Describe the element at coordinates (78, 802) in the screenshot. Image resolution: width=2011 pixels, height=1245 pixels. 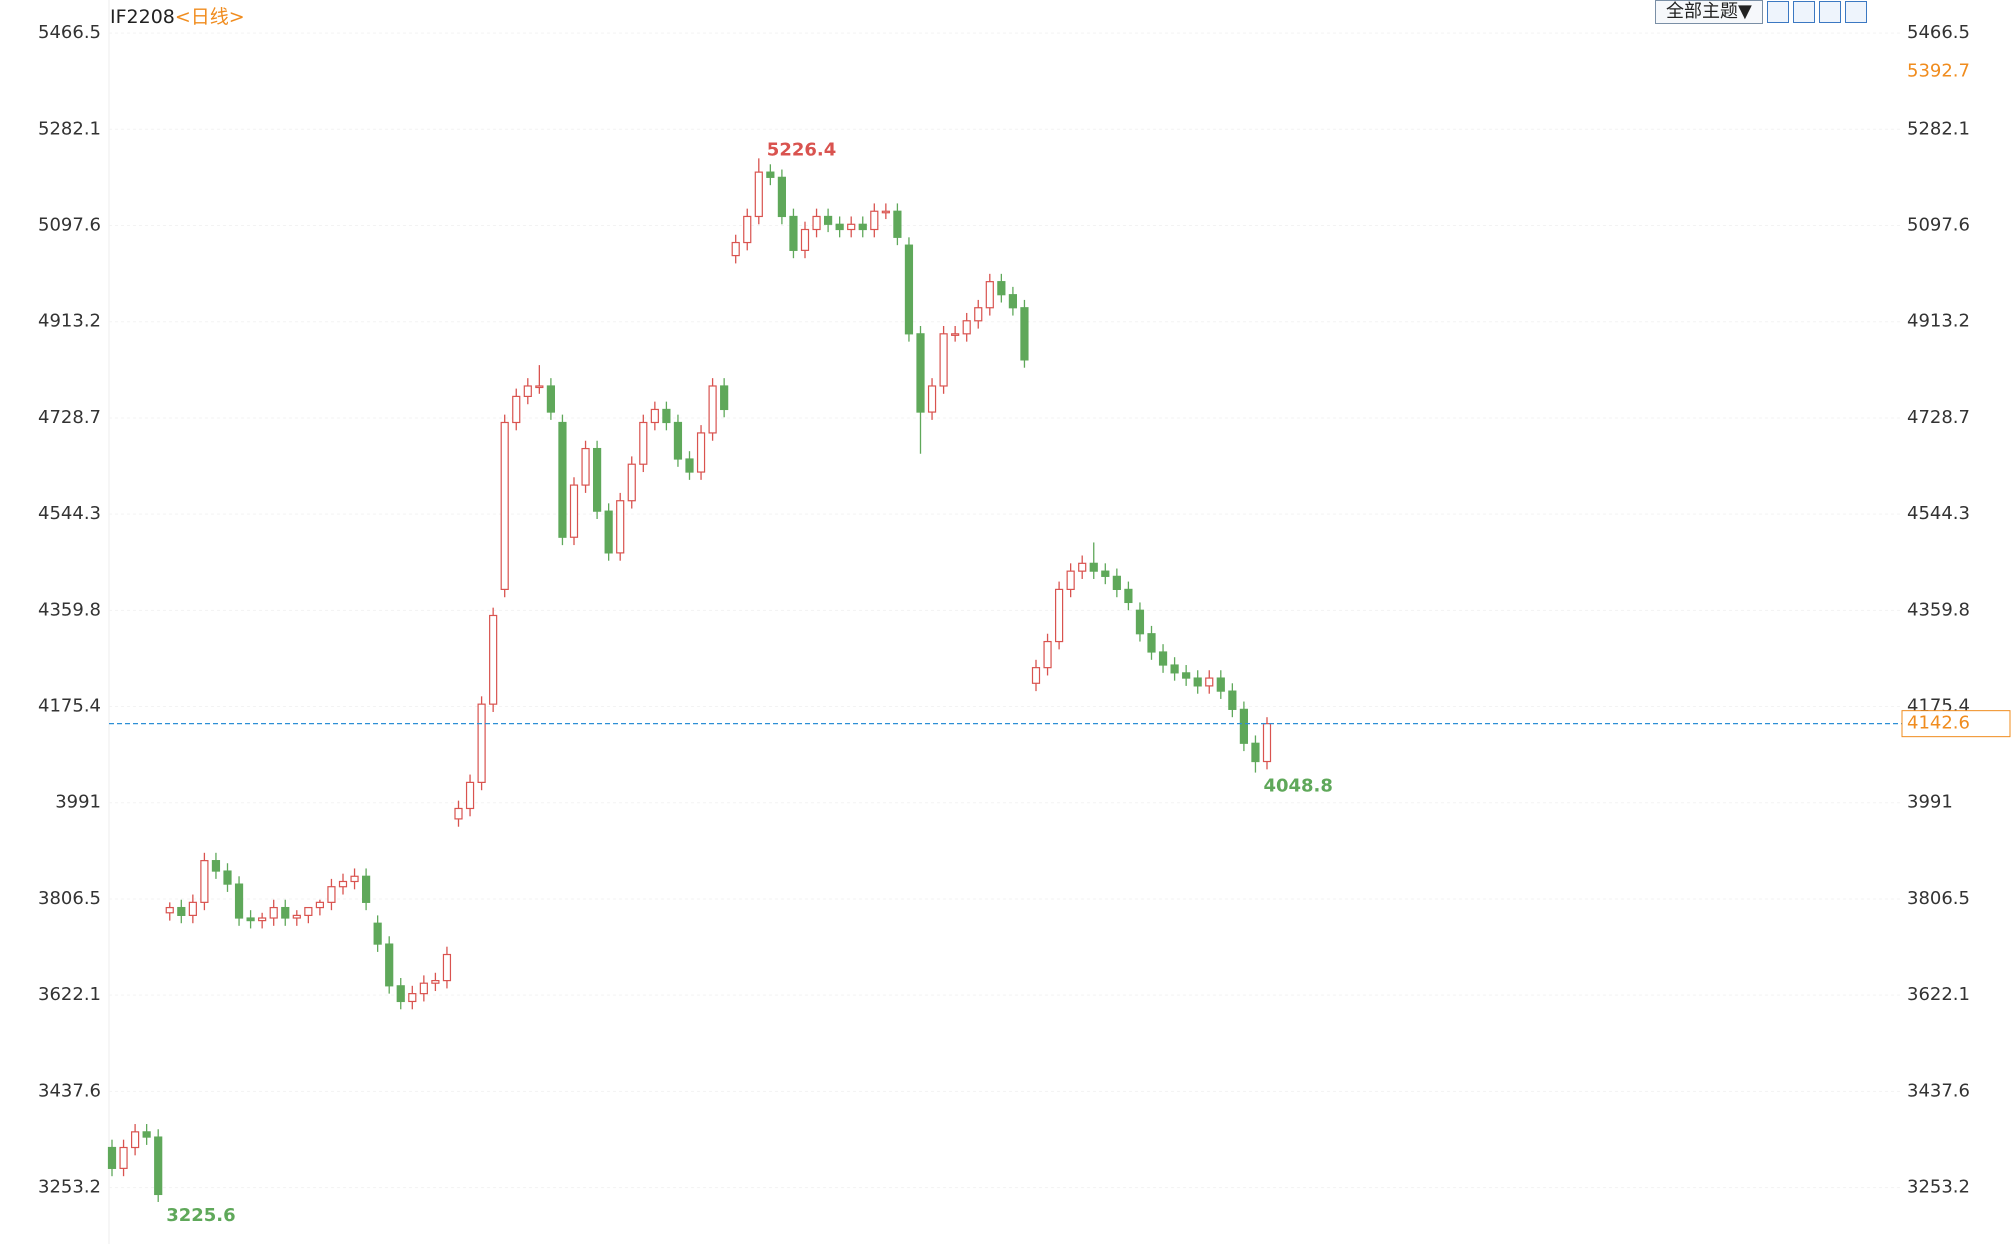
I see `y-tick-label: 3991` at that location.